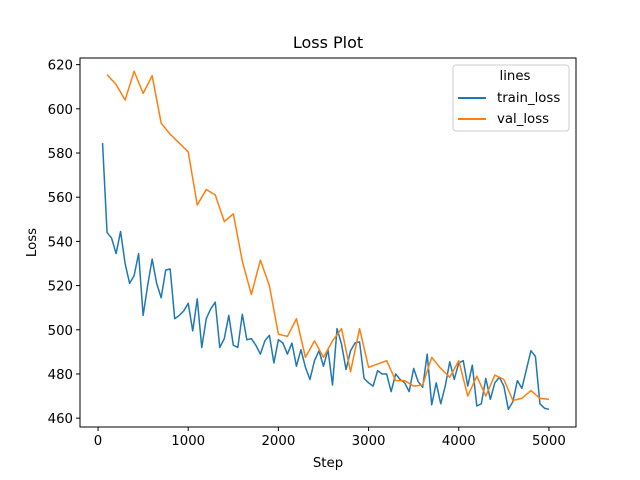 This screenshot has width=640, height=480. I want to click on x-tick-label: 1000, so click(188, 441).